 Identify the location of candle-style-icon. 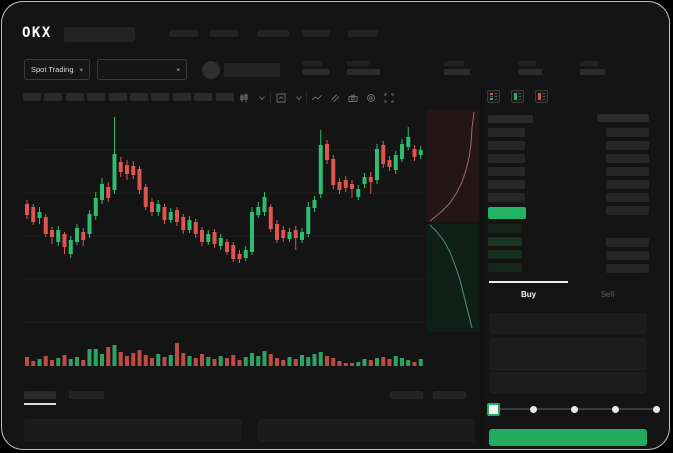
(244, 98).